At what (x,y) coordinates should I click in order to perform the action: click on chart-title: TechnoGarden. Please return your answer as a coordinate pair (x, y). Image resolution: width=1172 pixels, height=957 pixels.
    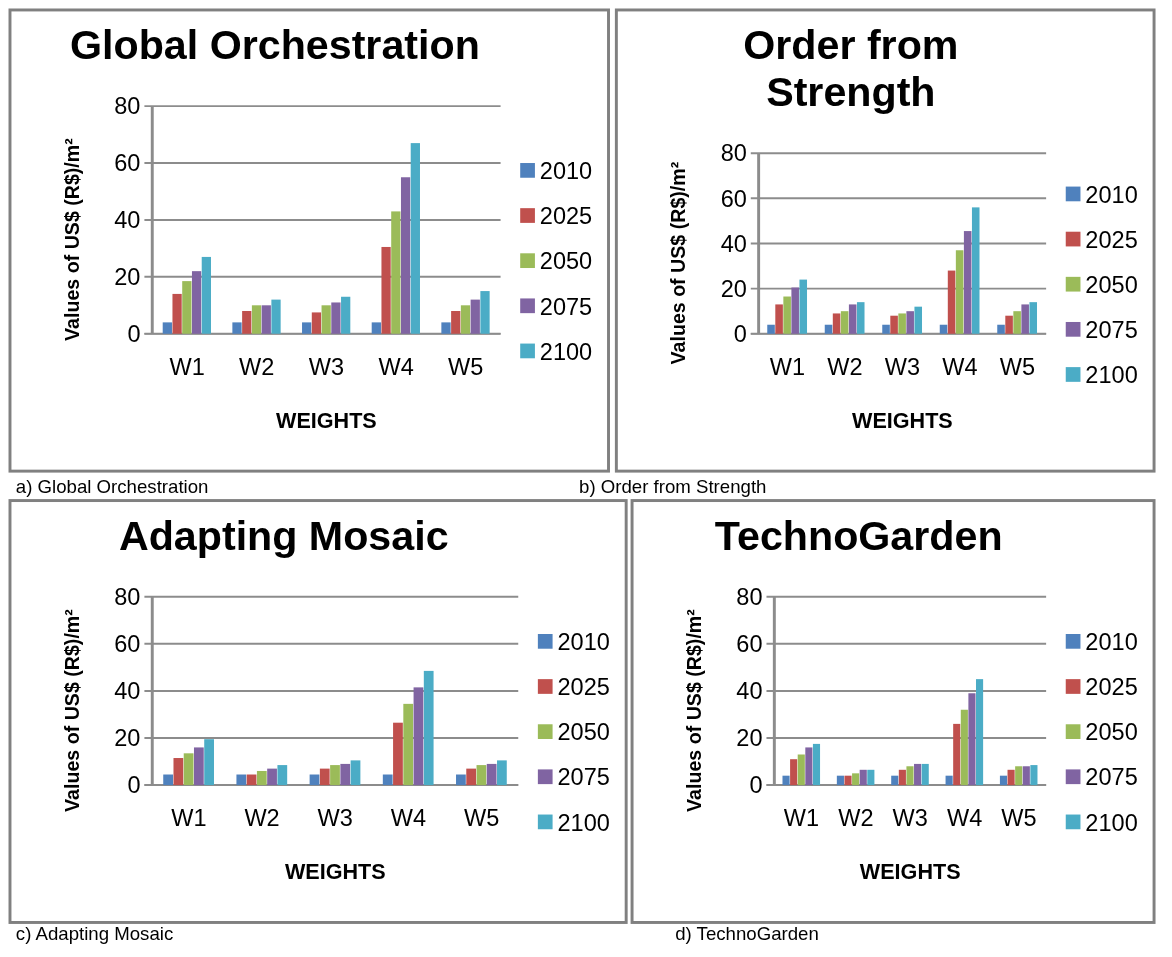
    Looking at the image, I should click on (858, 535).